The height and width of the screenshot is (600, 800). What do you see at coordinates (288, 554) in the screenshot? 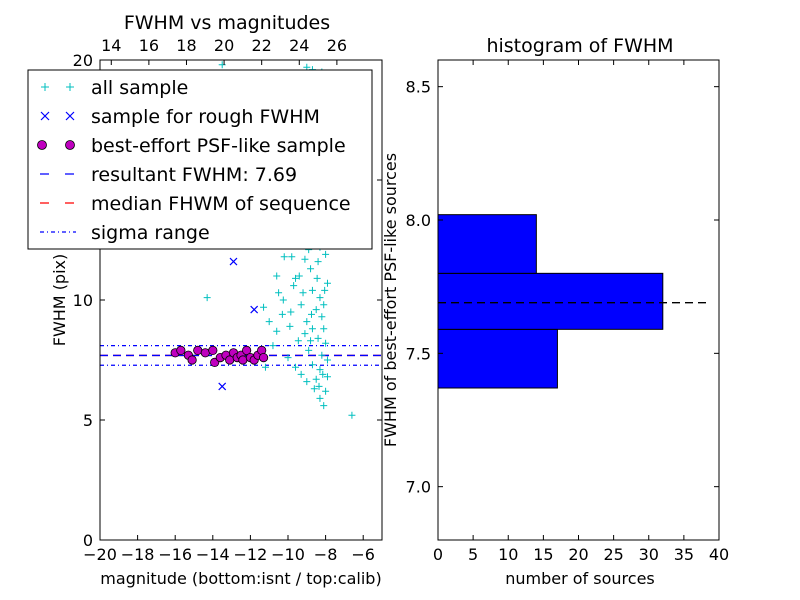
I see `x-tick-label: −10` at bounding box center [288, 554].